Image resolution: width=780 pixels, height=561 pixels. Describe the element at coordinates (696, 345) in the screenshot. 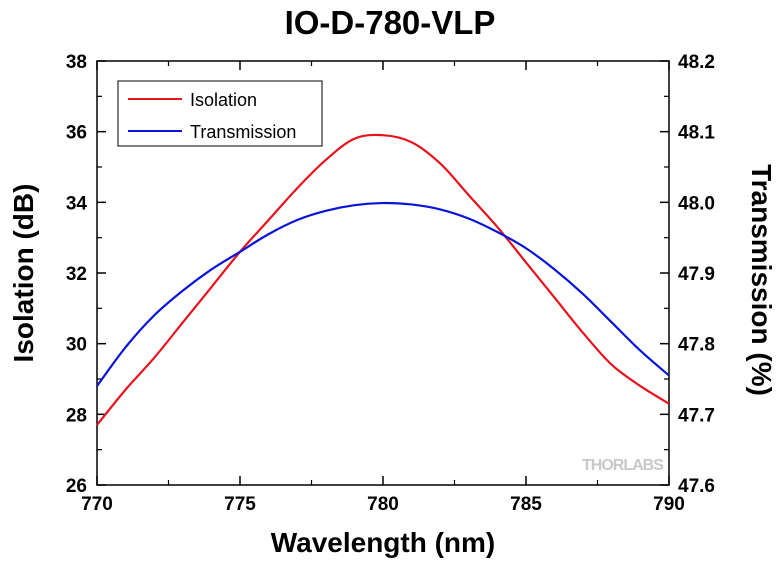

I see `y2-tick-label: 47.8` at that location.